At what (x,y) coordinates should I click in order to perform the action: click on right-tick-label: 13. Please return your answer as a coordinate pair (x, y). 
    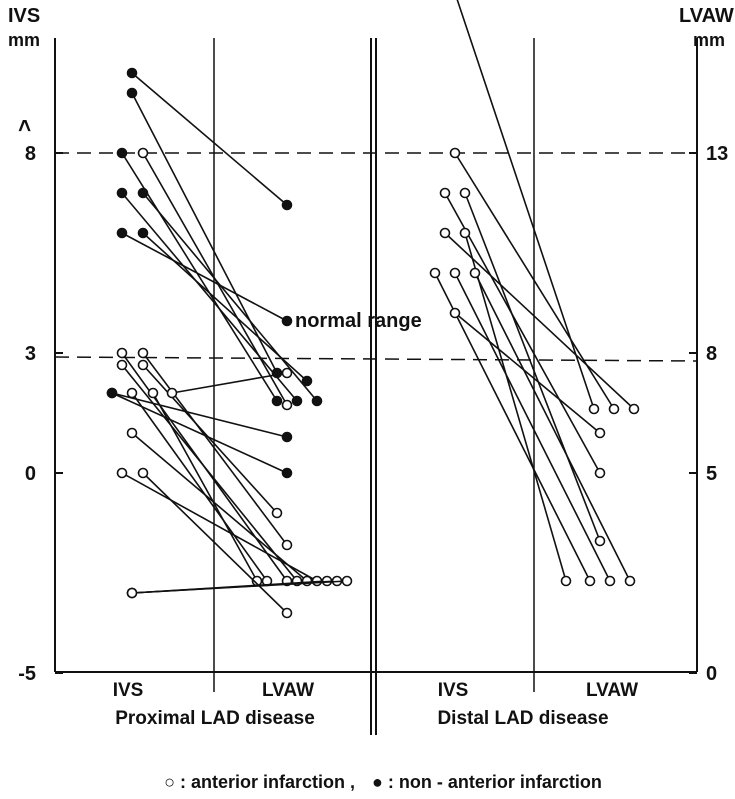
    Looking at the image, I should click on (717, 154).